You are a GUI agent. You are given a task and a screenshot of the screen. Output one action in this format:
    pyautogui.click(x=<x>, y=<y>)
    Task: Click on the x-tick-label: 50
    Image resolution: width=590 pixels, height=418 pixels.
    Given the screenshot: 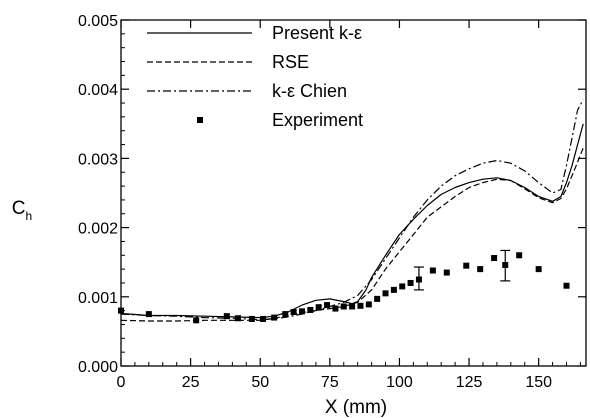 What is the action you would take?
    pyautogui.click(x=260, y=382)
    